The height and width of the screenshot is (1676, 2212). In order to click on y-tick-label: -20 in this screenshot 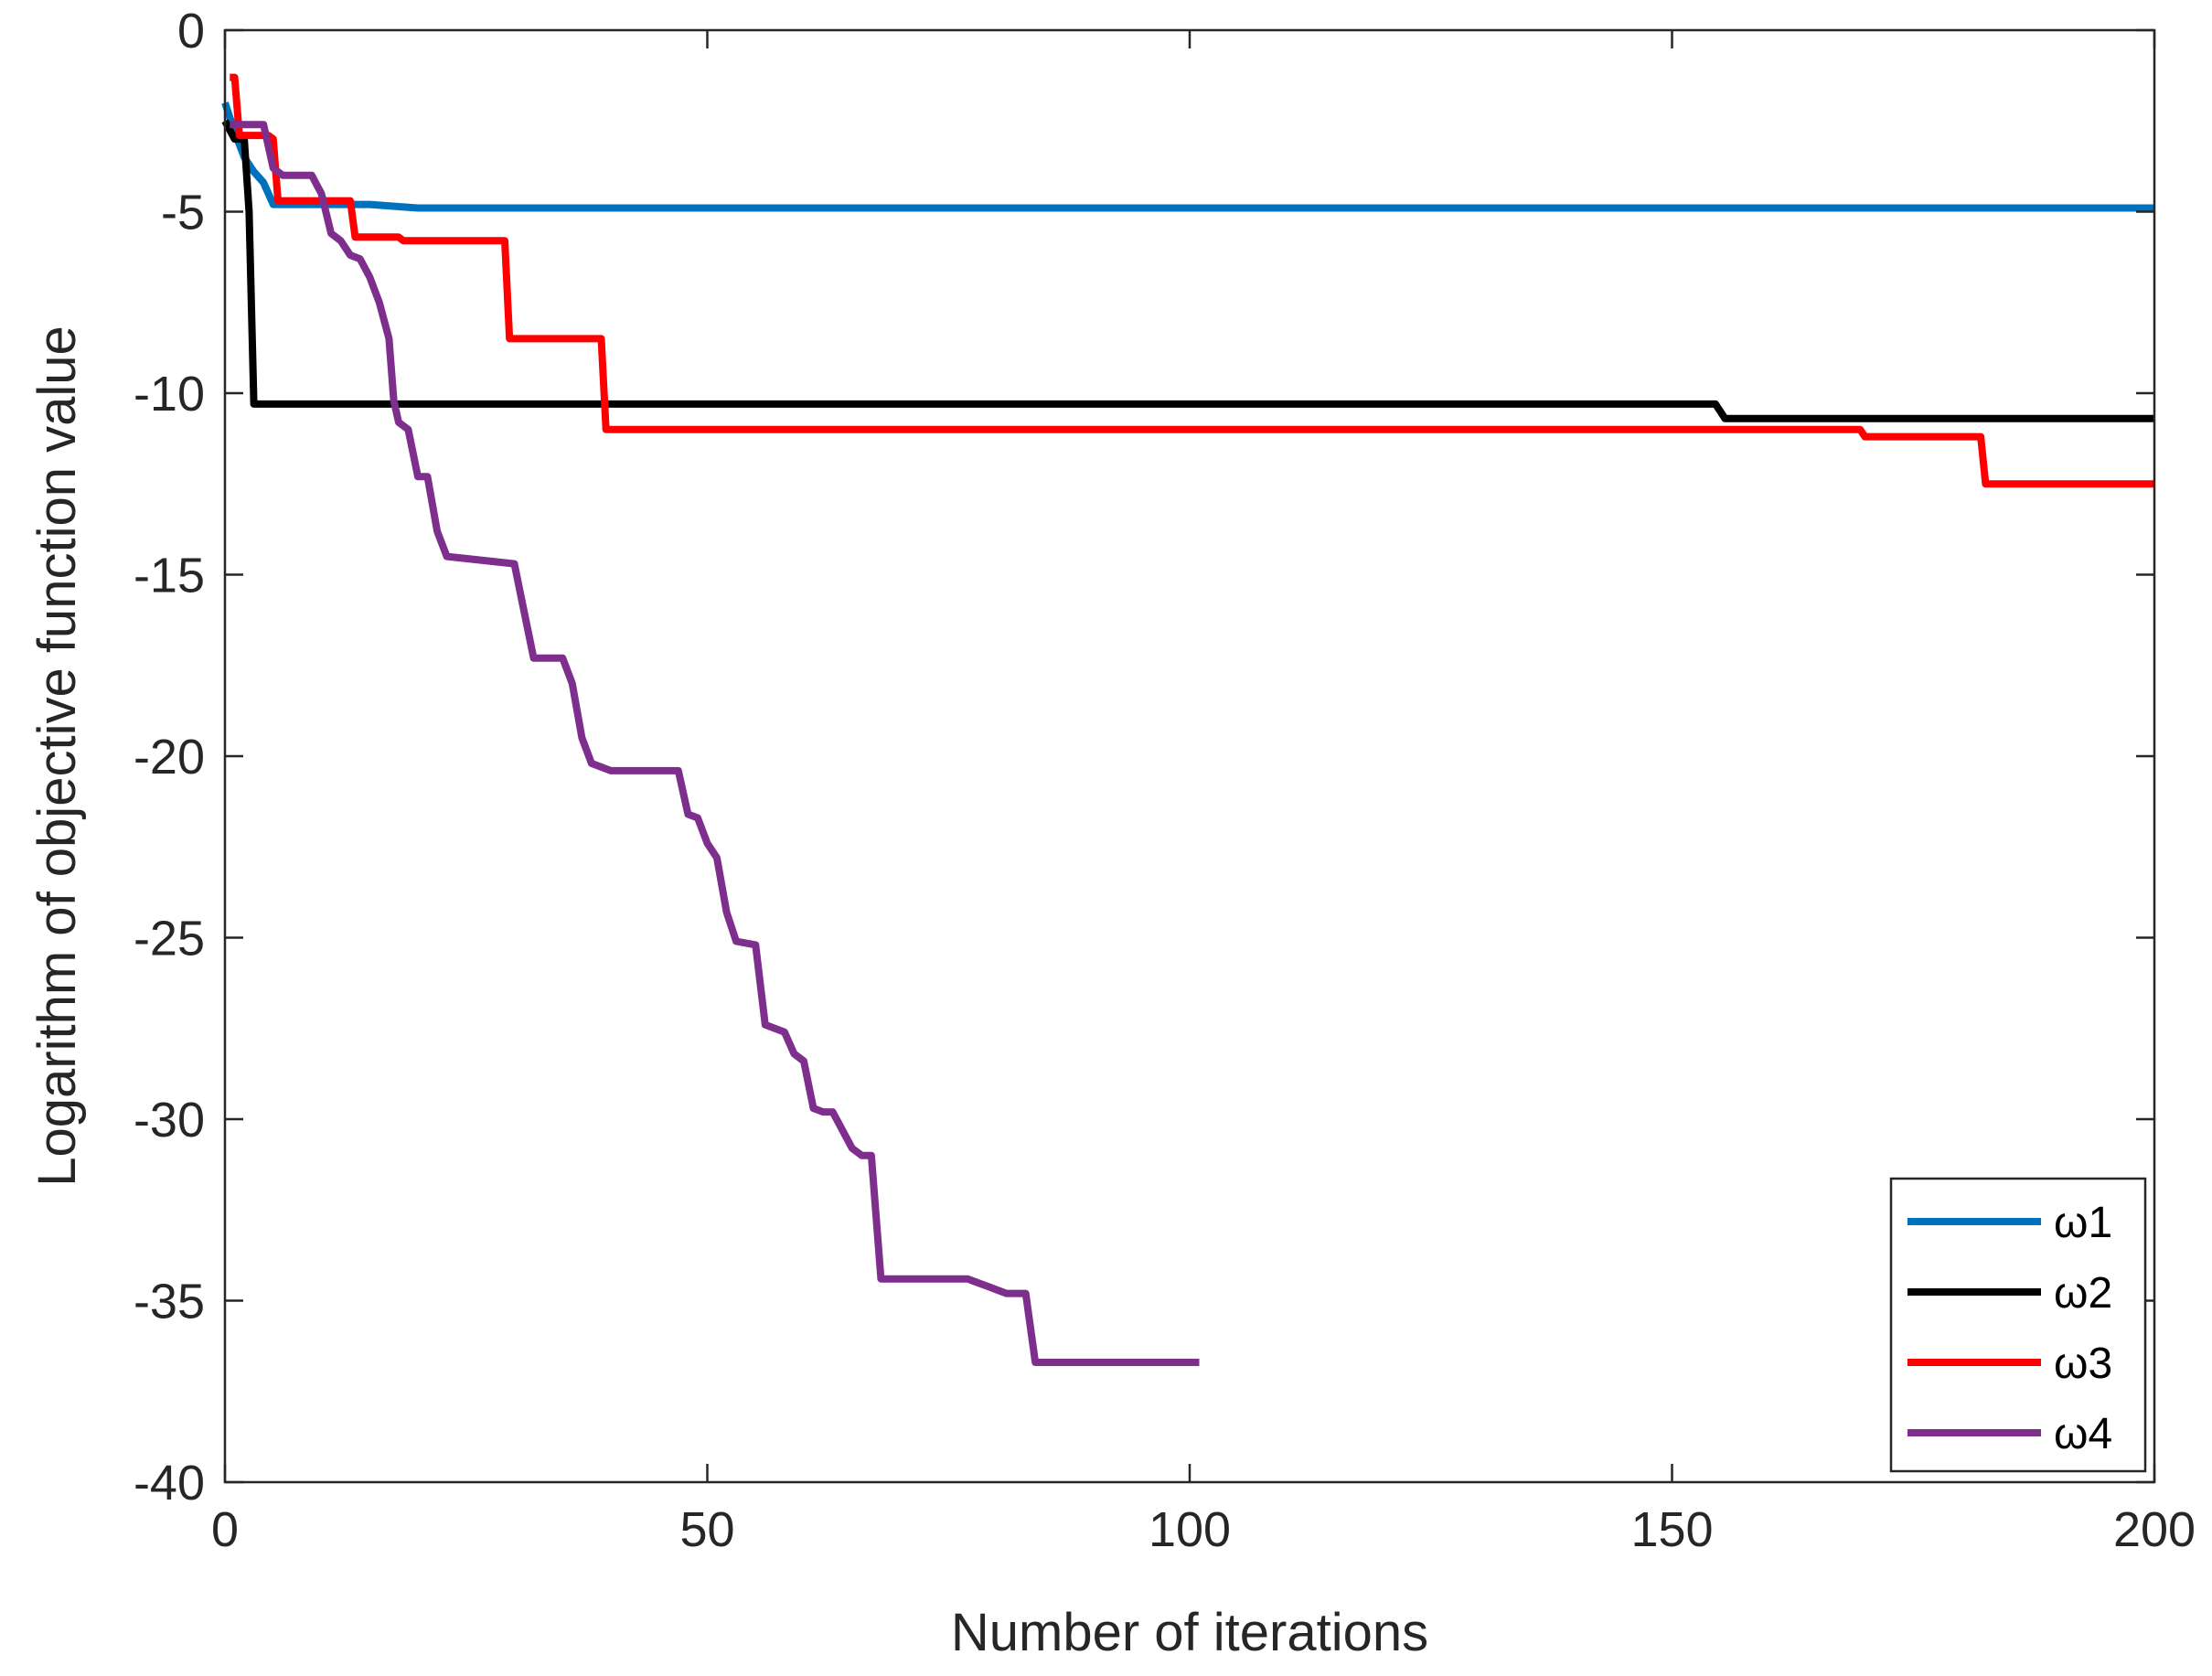, I will do `click(170, 757)`.